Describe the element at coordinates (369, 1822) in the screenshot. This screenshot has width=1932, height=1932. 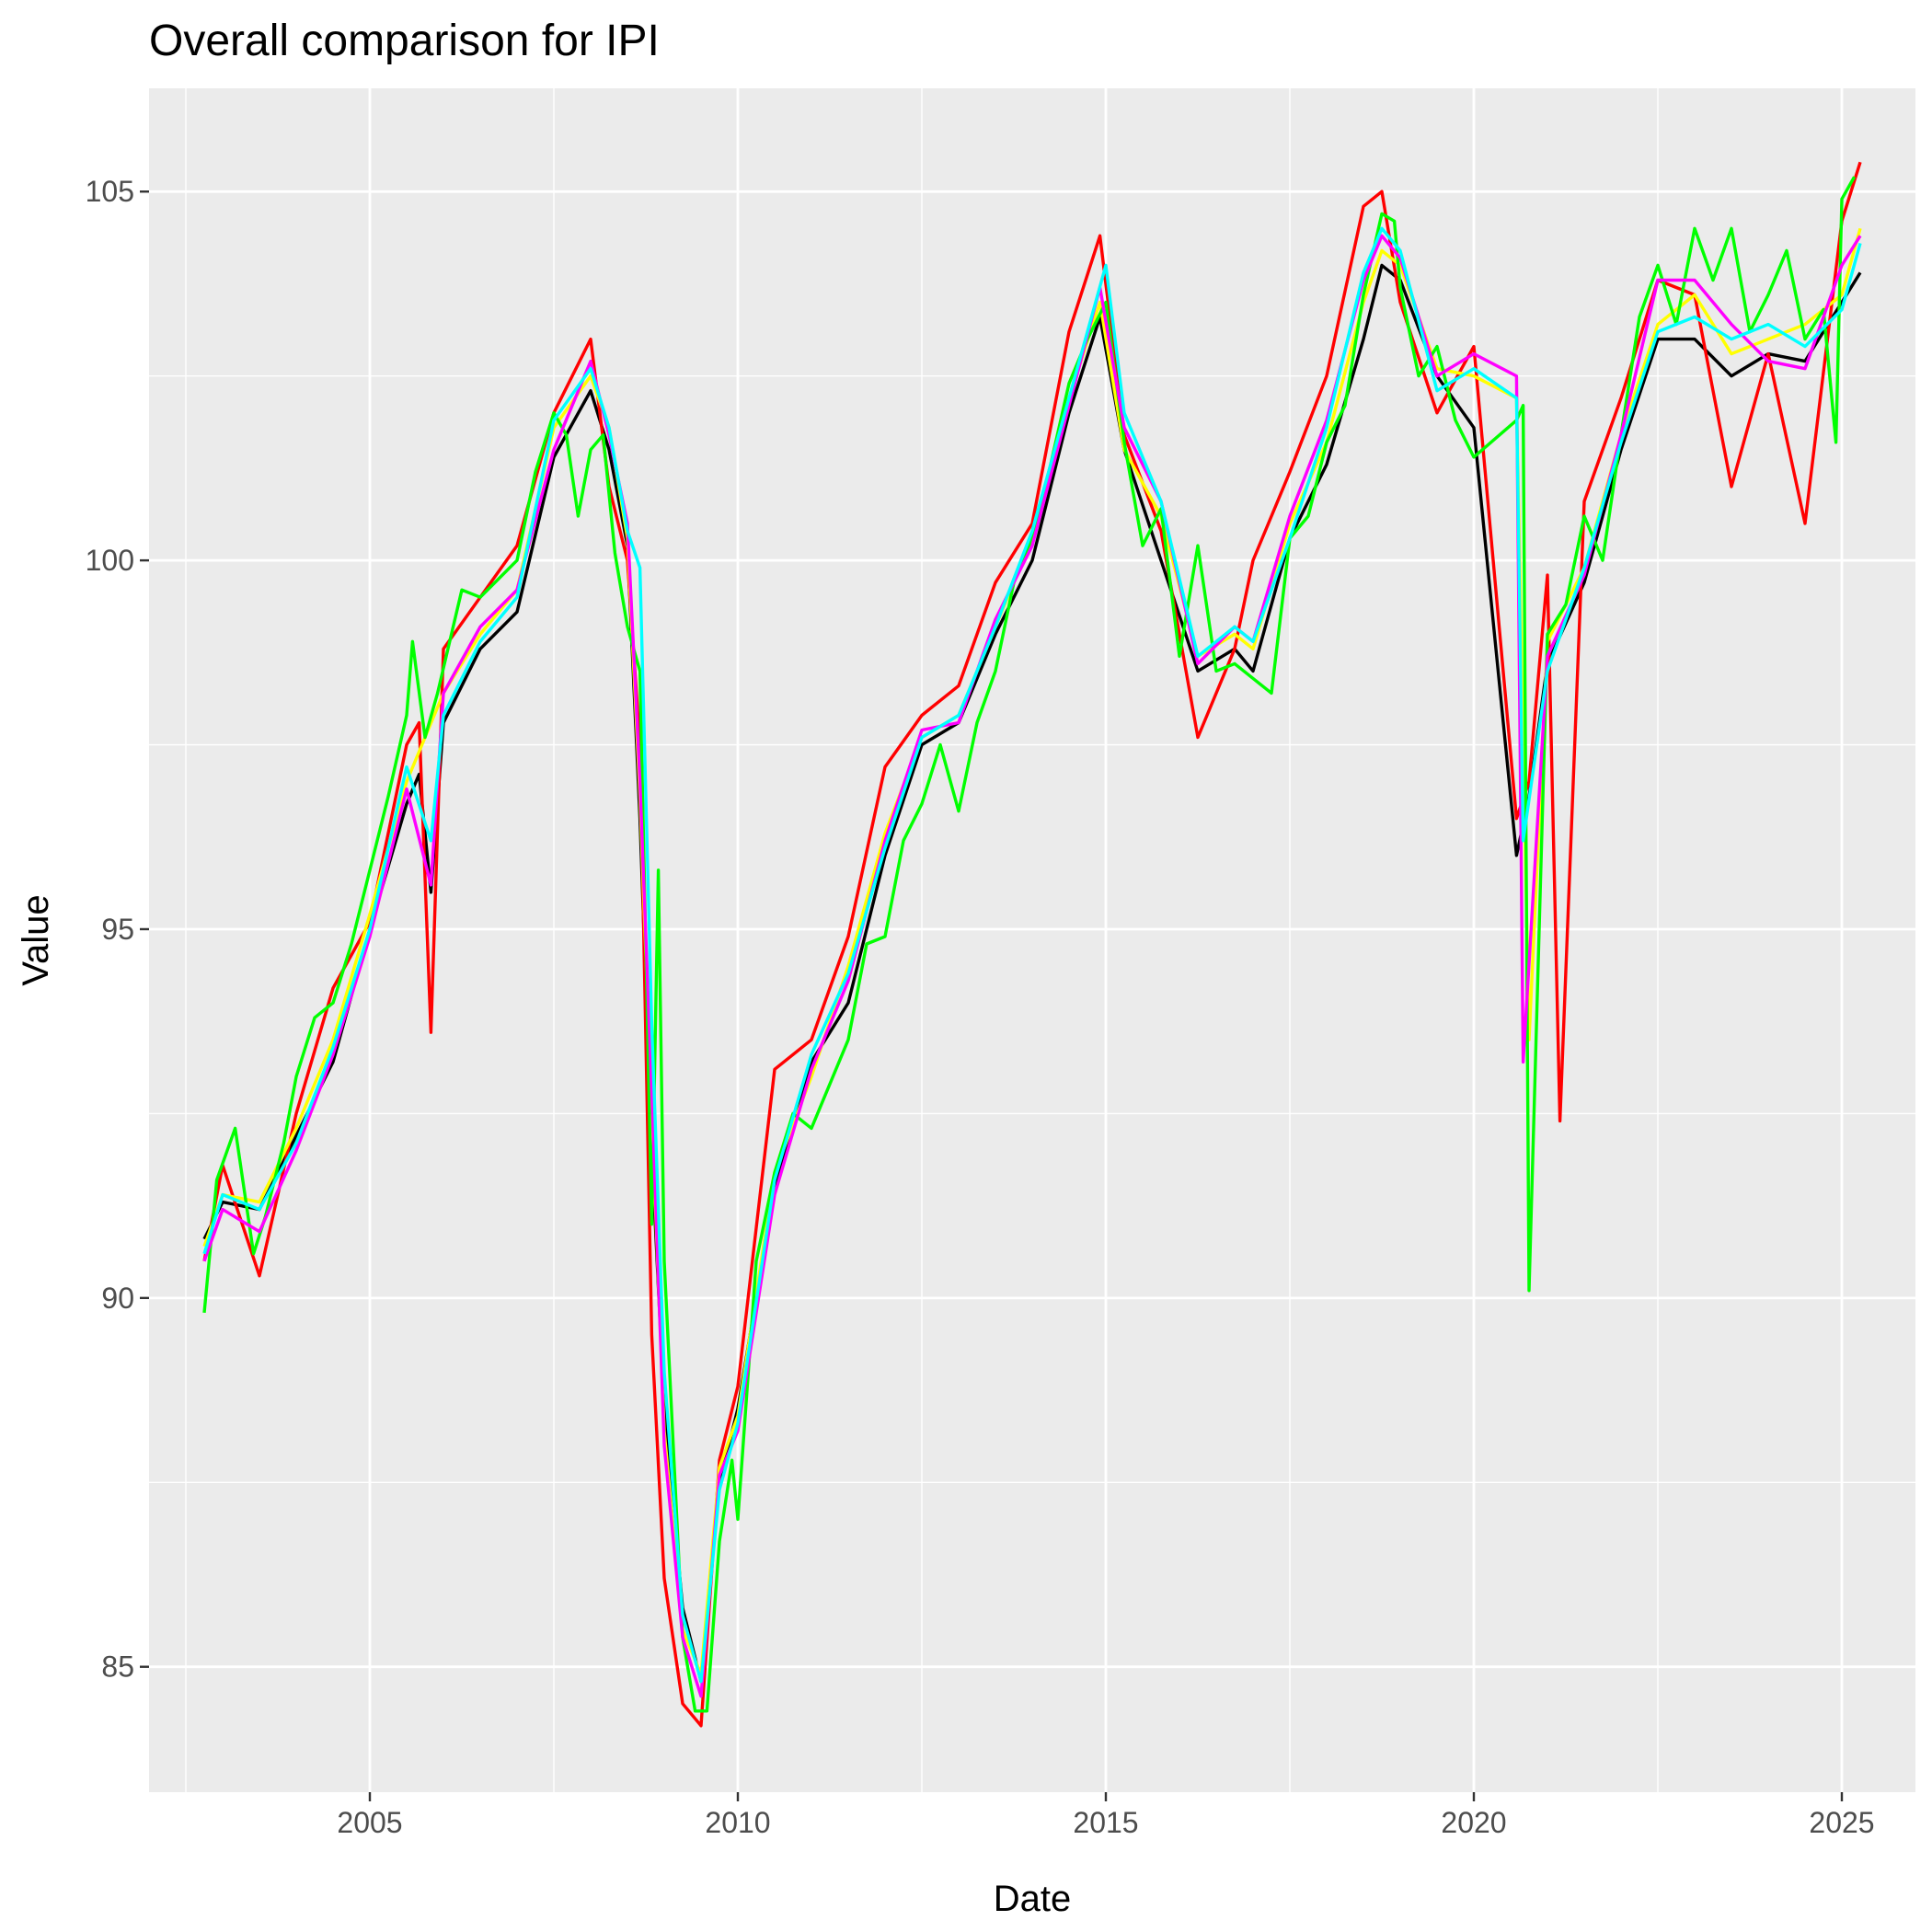
I see `x-tick-label: 2005` at that location.